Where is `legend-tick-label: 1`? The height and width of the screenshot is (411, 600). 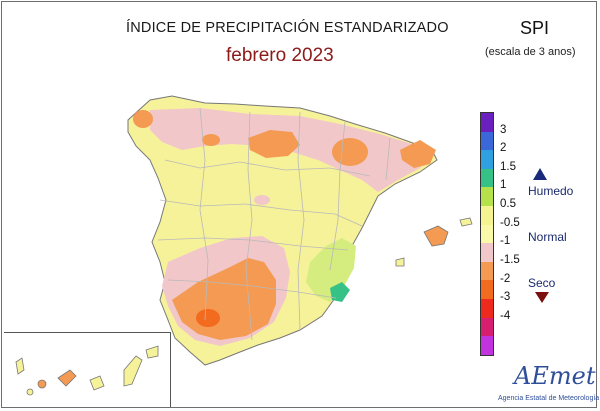
legend-tick-label: 1 is located at coordinates (503, 185).